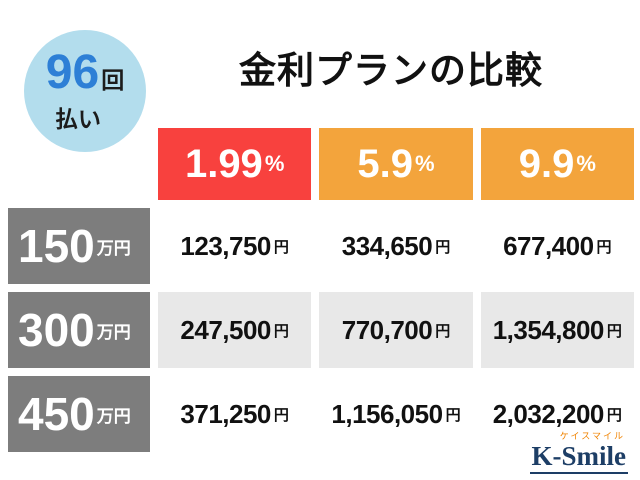 The image size is (640, 480). I want to click on company-logo: ケイスマイル K-Smile, so click(578, 451).